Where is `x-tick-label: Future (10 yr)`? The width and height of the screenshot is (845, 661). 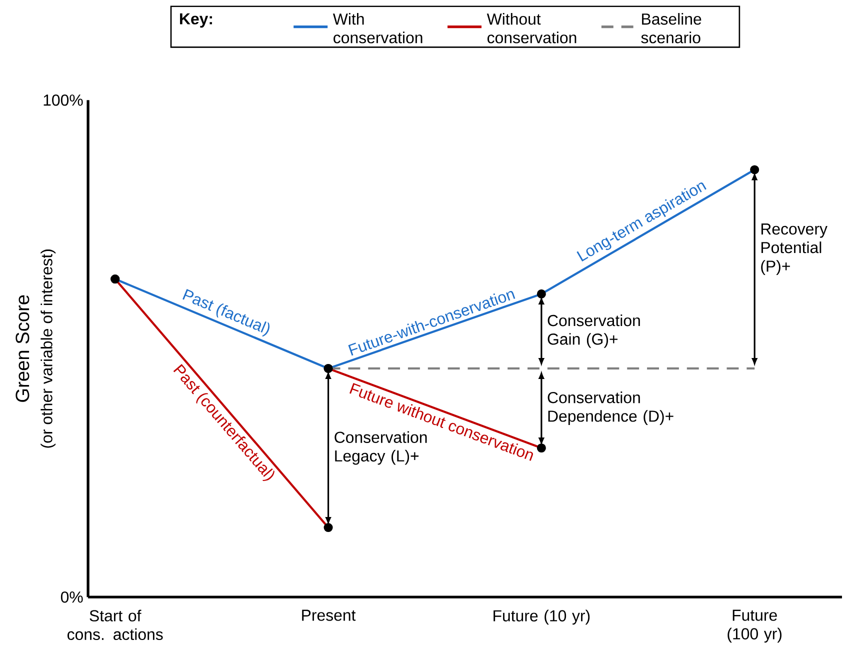 x-tick-label: Future (10 yr) is located at coordinates (542, 617).